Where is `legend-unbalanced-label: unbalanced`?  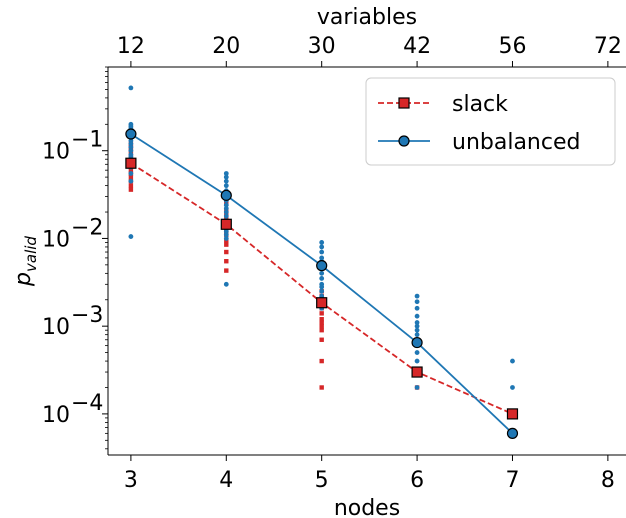 legend-unbalanced-label: unbalanced is located at coordinates (516, 142).